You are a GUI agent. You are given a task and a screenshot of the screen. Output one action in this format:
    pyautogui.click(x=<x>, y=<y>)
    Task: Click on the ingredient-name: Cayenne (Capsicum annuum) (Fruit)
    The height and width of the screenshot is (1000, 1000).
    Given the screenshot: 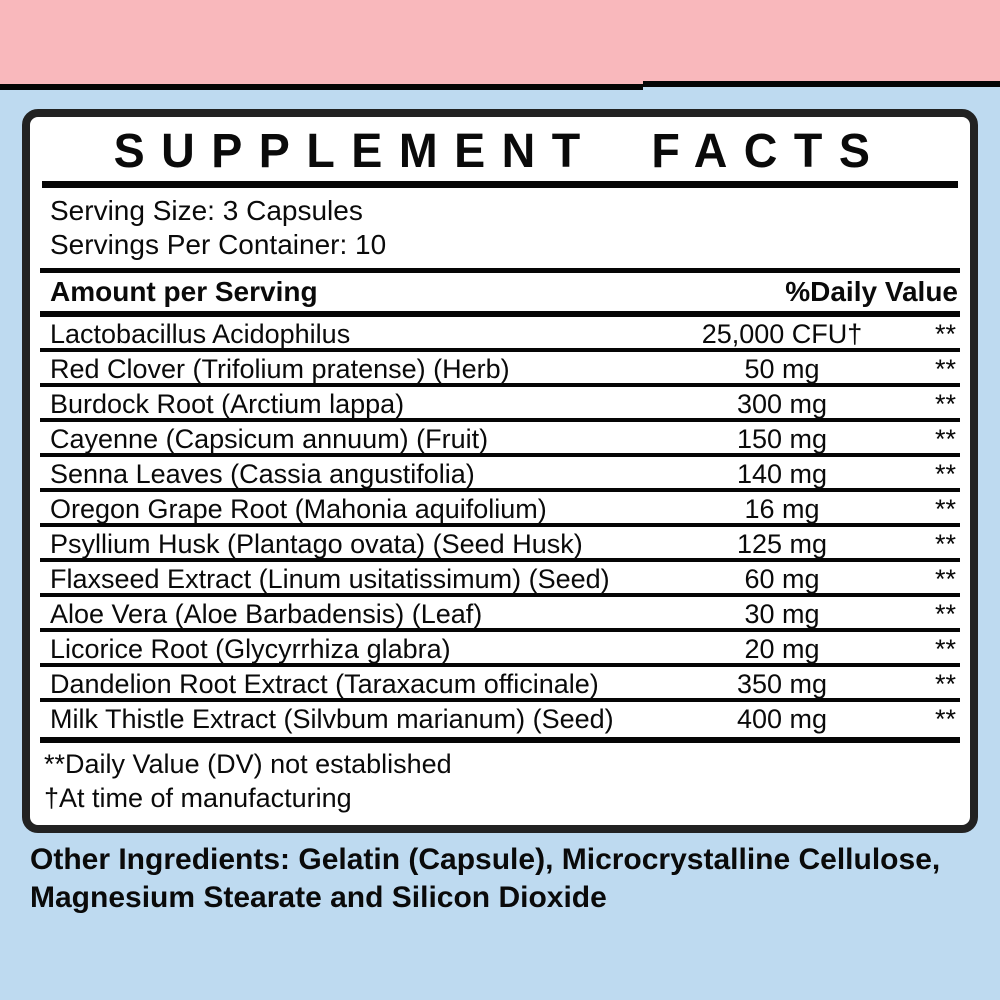 What is the action you would take?
    pyautogui.click(x=269, y=439)
    